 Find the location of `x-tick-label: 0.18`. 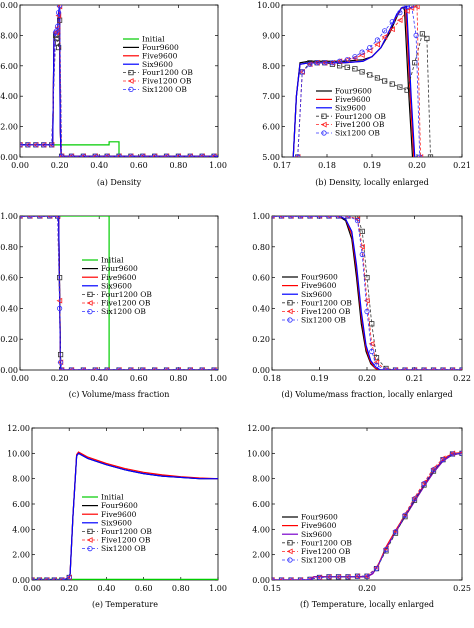

x-tick-label: 0.18 is located at coordinates (272, 378).